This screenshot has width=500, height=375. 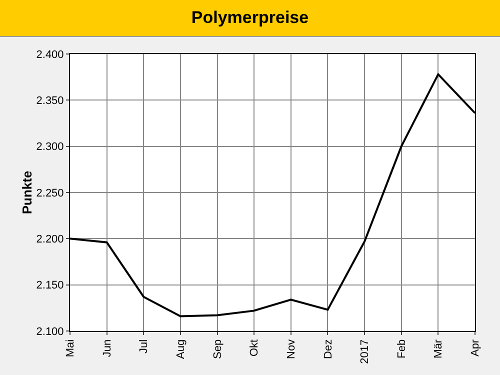 I want to click on y-tick-label: 2.200, so click(x=50, y=240).